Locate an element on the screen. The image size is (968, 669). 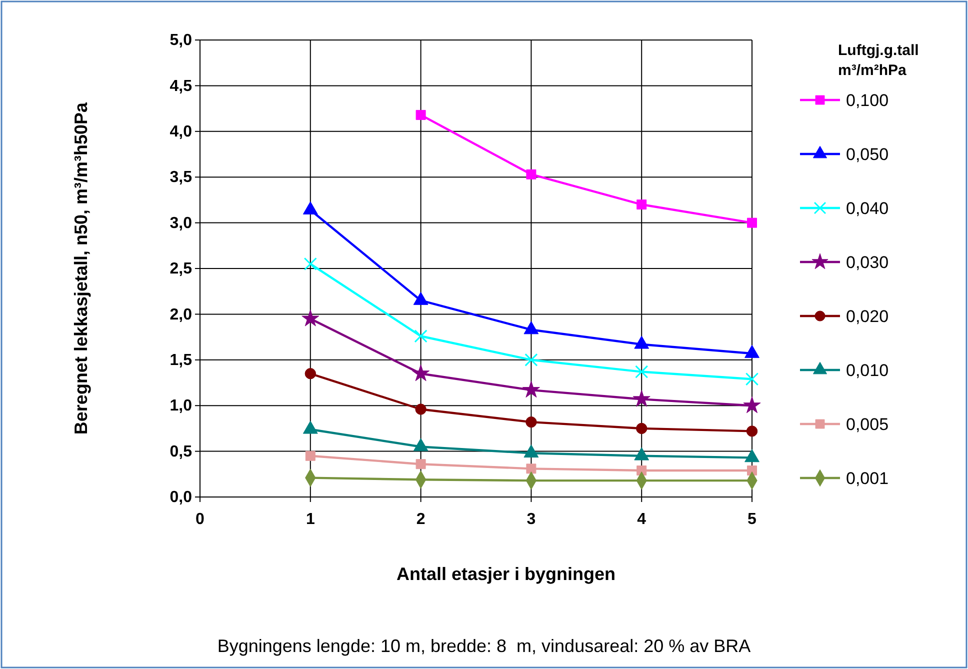
y-axis-title: Beregnet lekkasjetall, n50, m³/m³h50Pa is located at coordinates (81, 268).